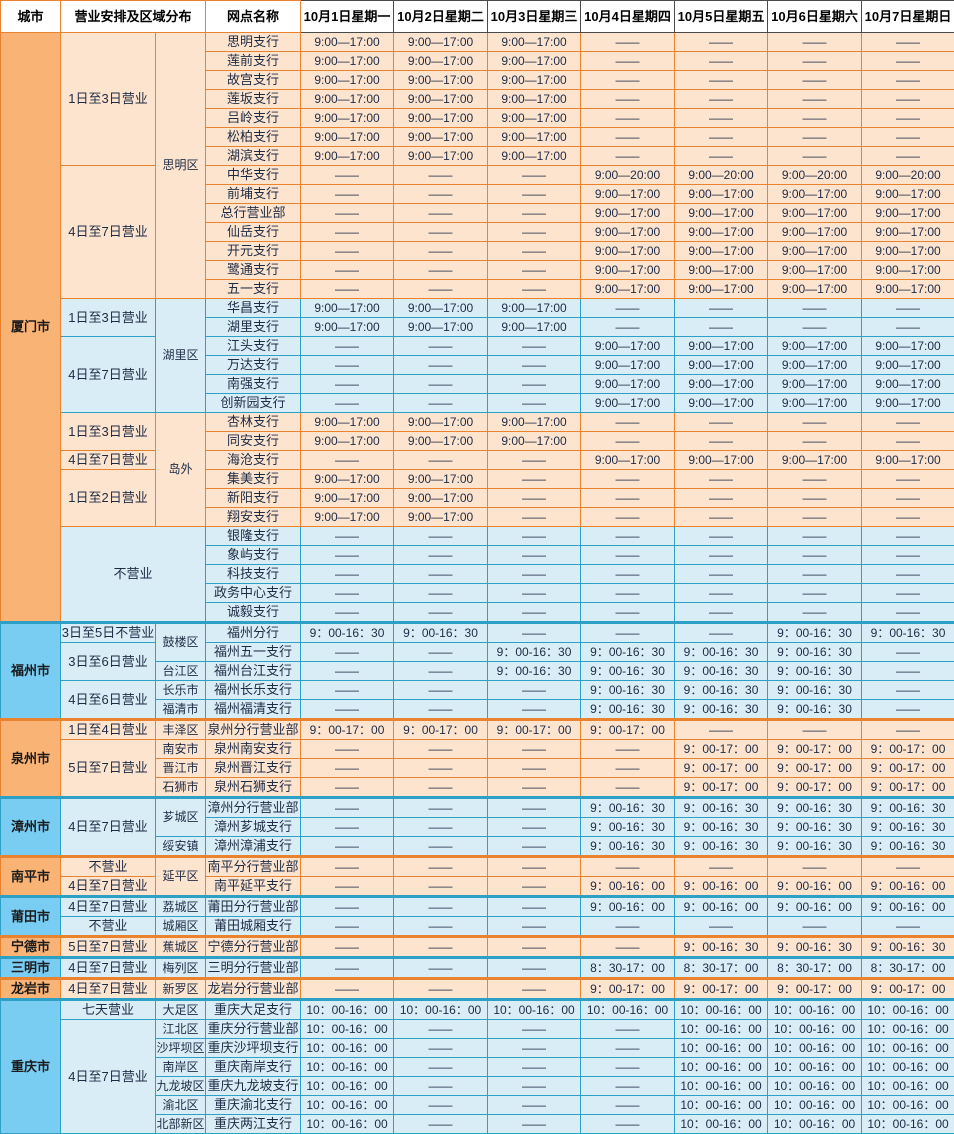 The width and height of the screenshot is (954, 1134). I want to click on district-cell: 九龙坡区, so click(181, 1086).